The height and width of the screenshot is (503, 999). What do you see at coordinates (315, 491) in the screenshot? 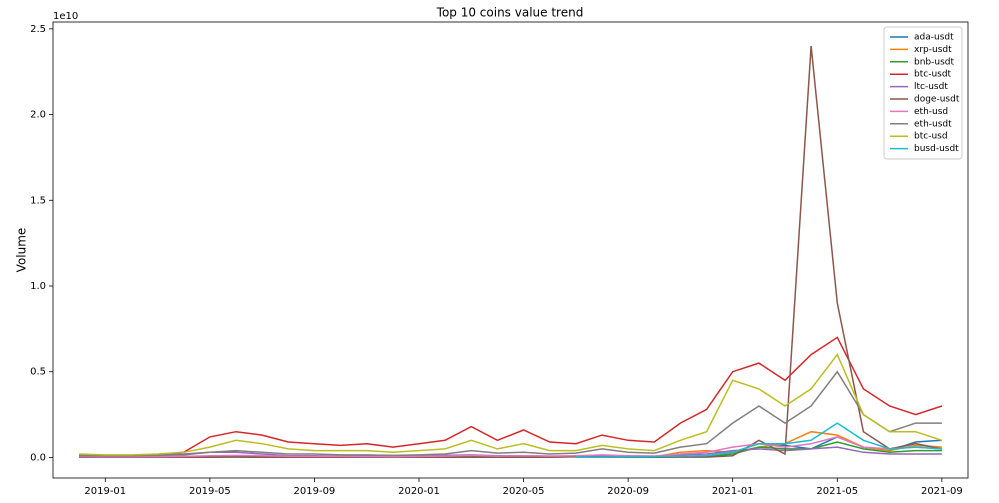
I see `x-tick-label: 2019-09` at bounding box center [315, 491].